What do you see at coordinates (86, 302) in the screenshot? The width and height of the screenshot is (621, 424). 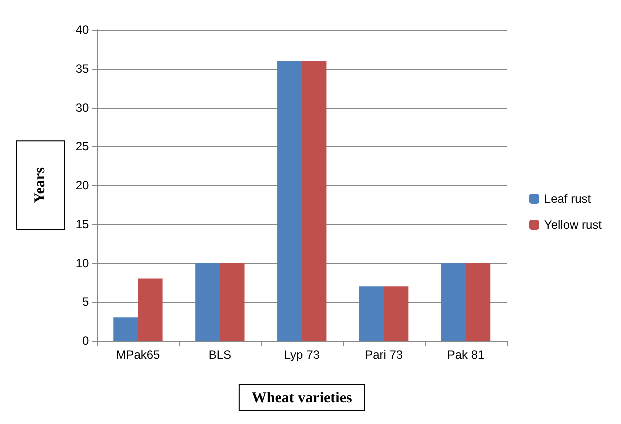 I see `y-tick-label: 5` at bounding box center [86, 302].